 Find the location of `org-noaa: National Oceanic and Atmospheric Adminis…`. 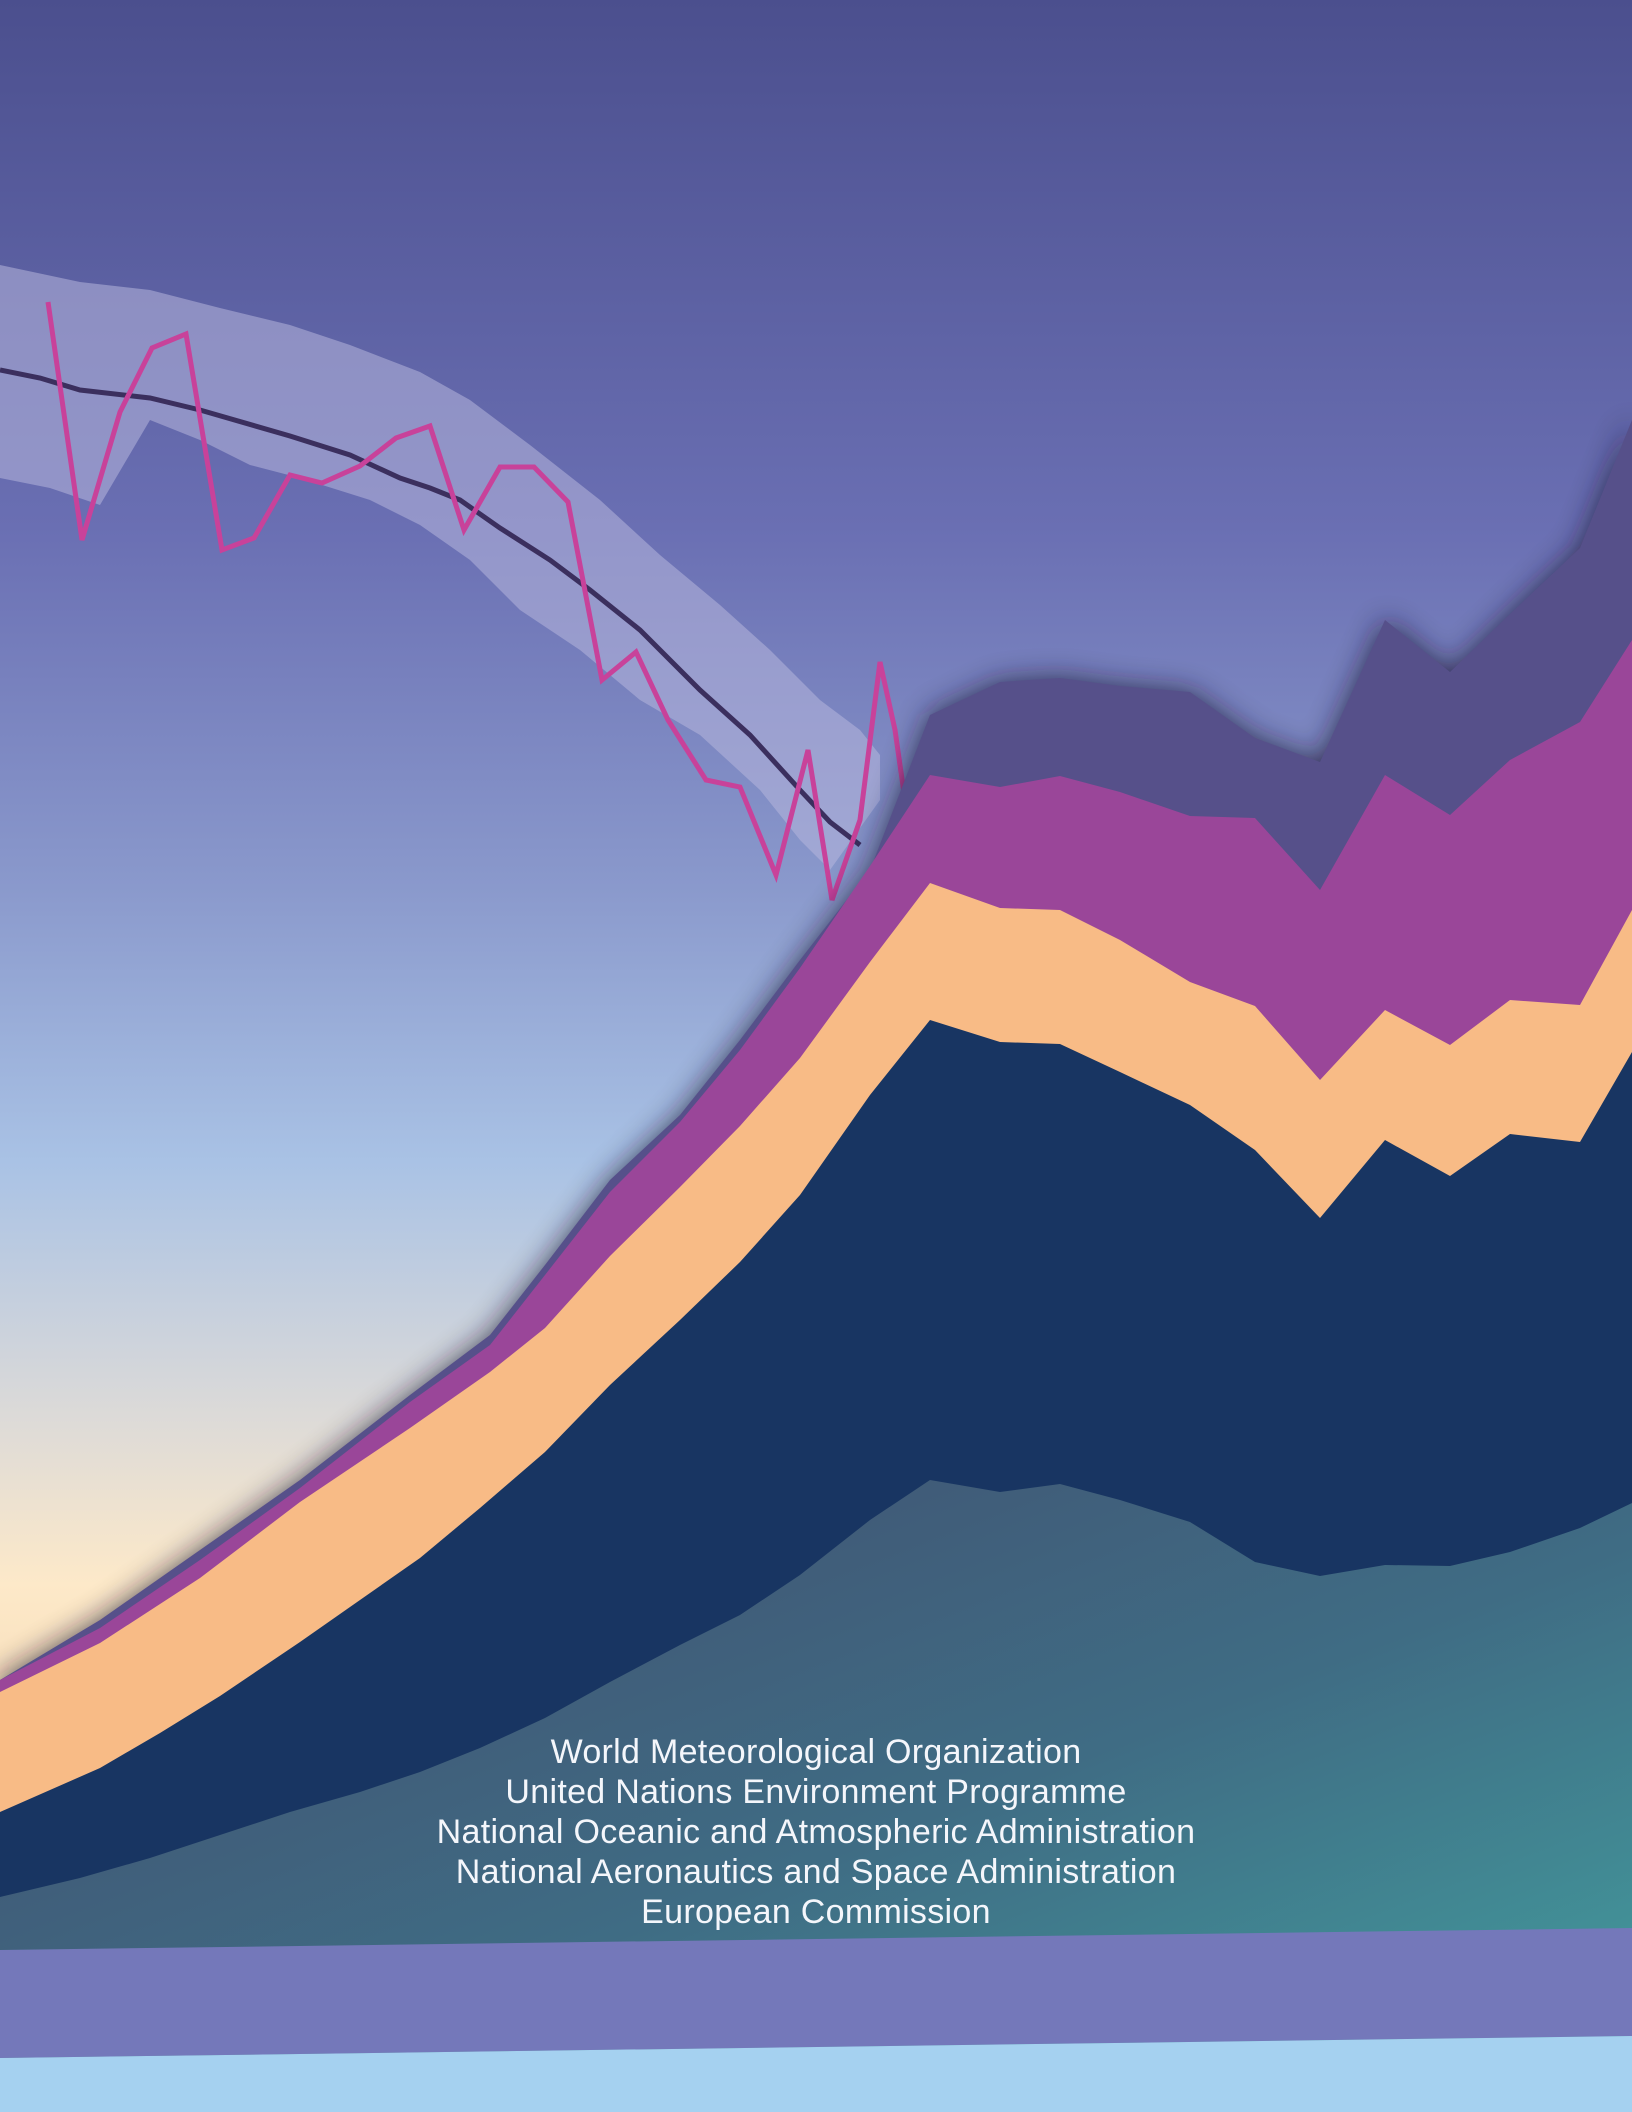

org-noaa: National Oceanic and Atmospheric Adminis… is located at coordinates (816, 1832).